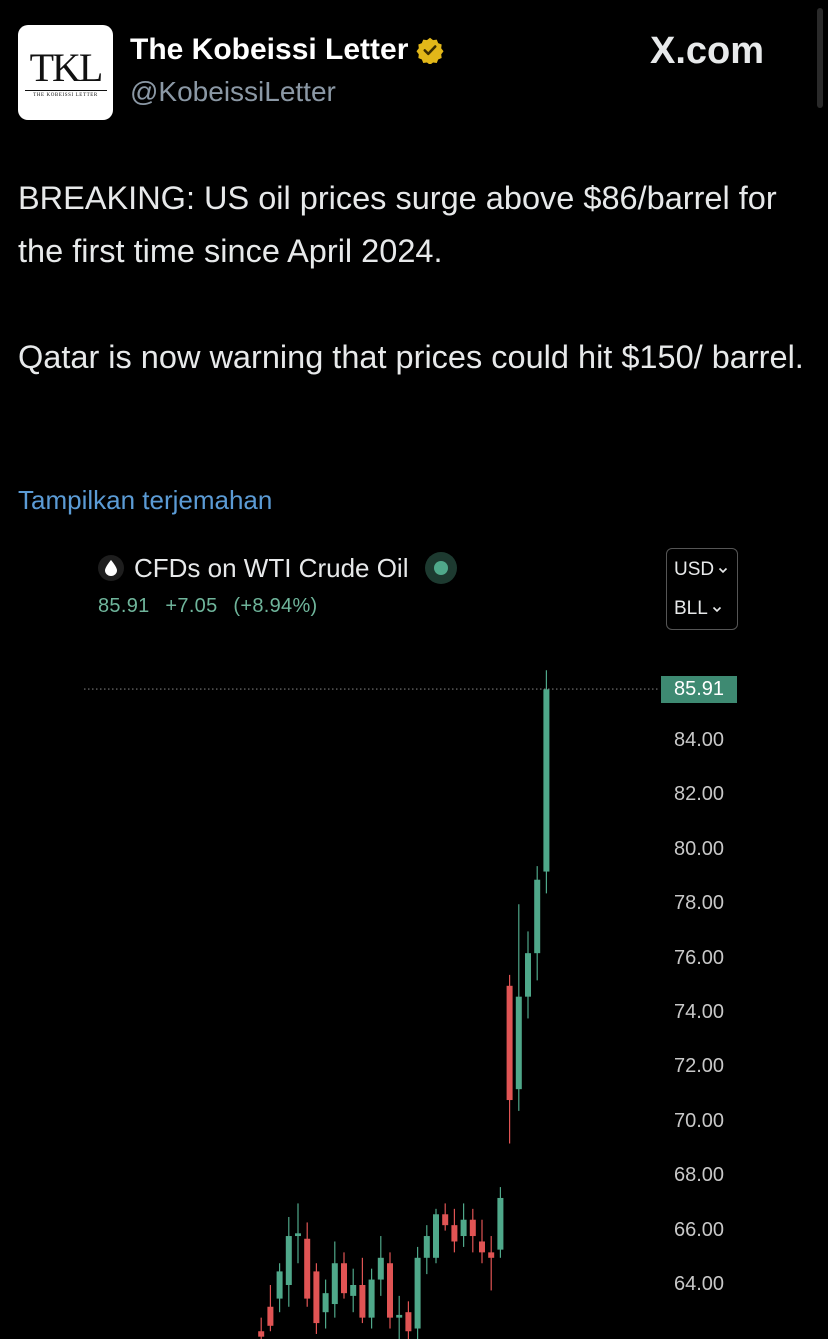 The height and width of the screenshot is (1339, 828). What do you see at coordinates (699, 1284) in the screenshot?
I see `y-axis-tick: 64.00` at bounding box center [699, 1284].